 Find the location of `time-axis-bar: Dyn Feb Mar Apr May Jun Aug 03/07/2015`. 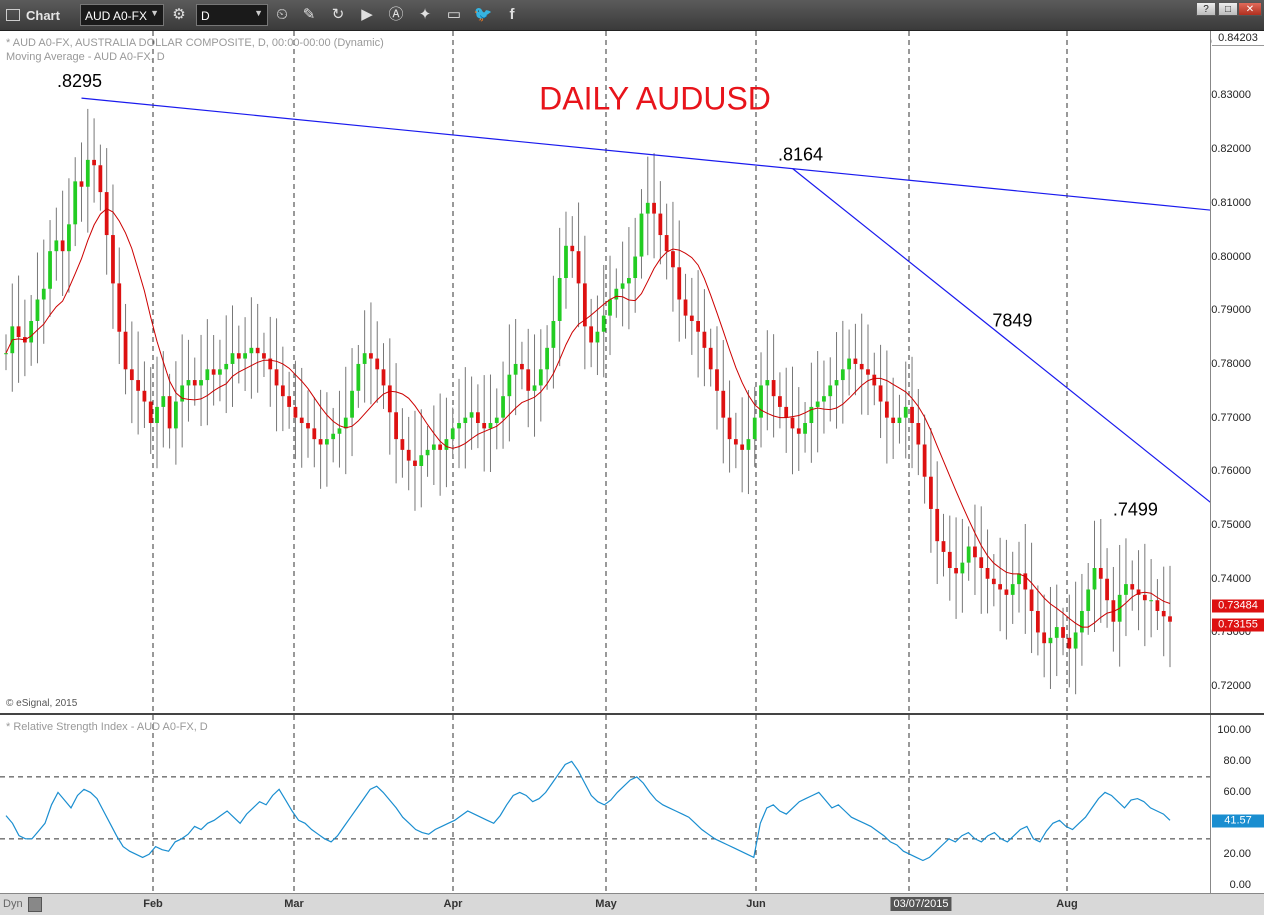

time-axis-bar: Dyn Feb Mar Apr May Jun Aug 03/07/2015 is located at coordinates (632, 904).